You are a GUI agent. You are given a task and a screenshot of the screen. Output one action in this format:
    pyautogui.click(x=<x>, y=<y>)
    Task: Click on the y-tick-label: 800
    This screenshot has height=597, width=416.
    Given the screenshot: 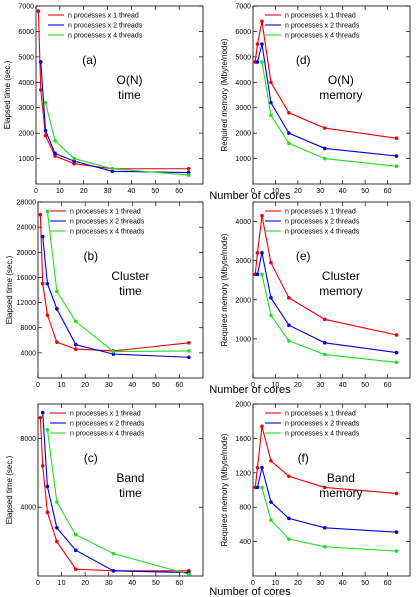 What is the action you would take?
    pyautogui.click(x=245, y=508)
    